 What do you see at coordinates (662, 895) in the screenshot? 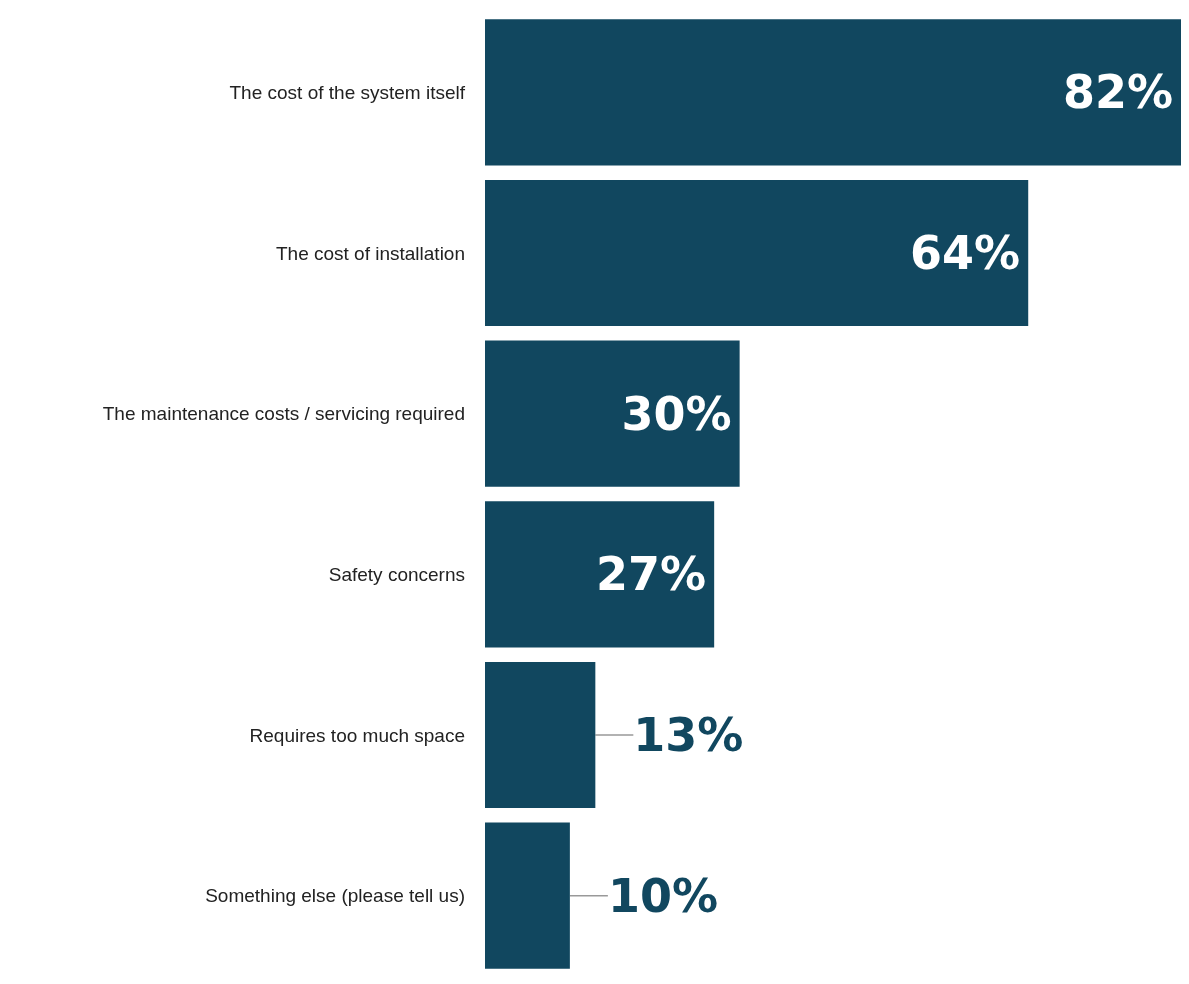
I see `data-label: 10%` at bounding box center [662, 895].